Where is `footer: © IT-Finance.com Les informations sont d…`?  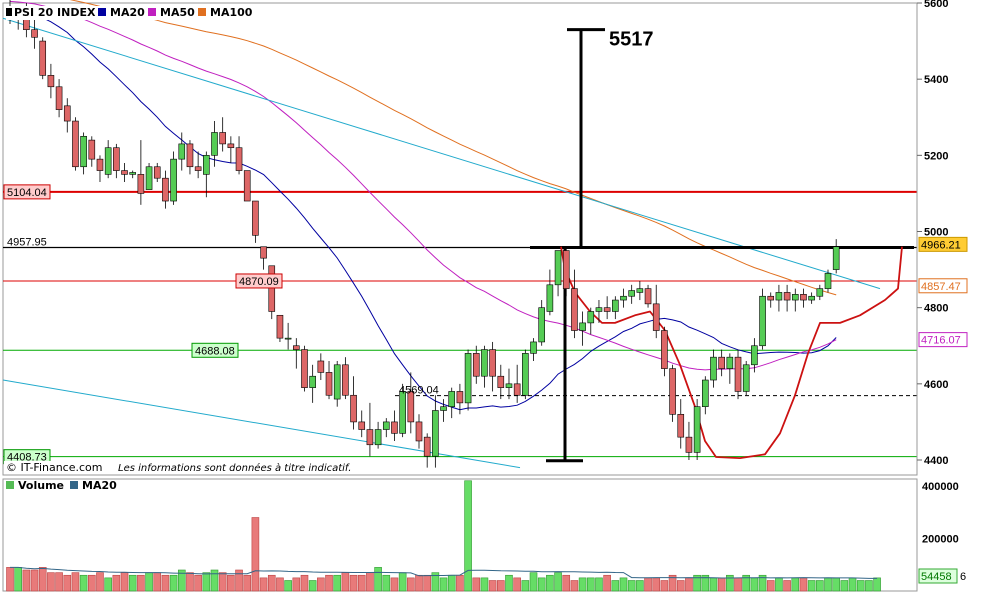
footer: © IT-Finance.com Les informations sont d… is located at coordinates (184, 467).